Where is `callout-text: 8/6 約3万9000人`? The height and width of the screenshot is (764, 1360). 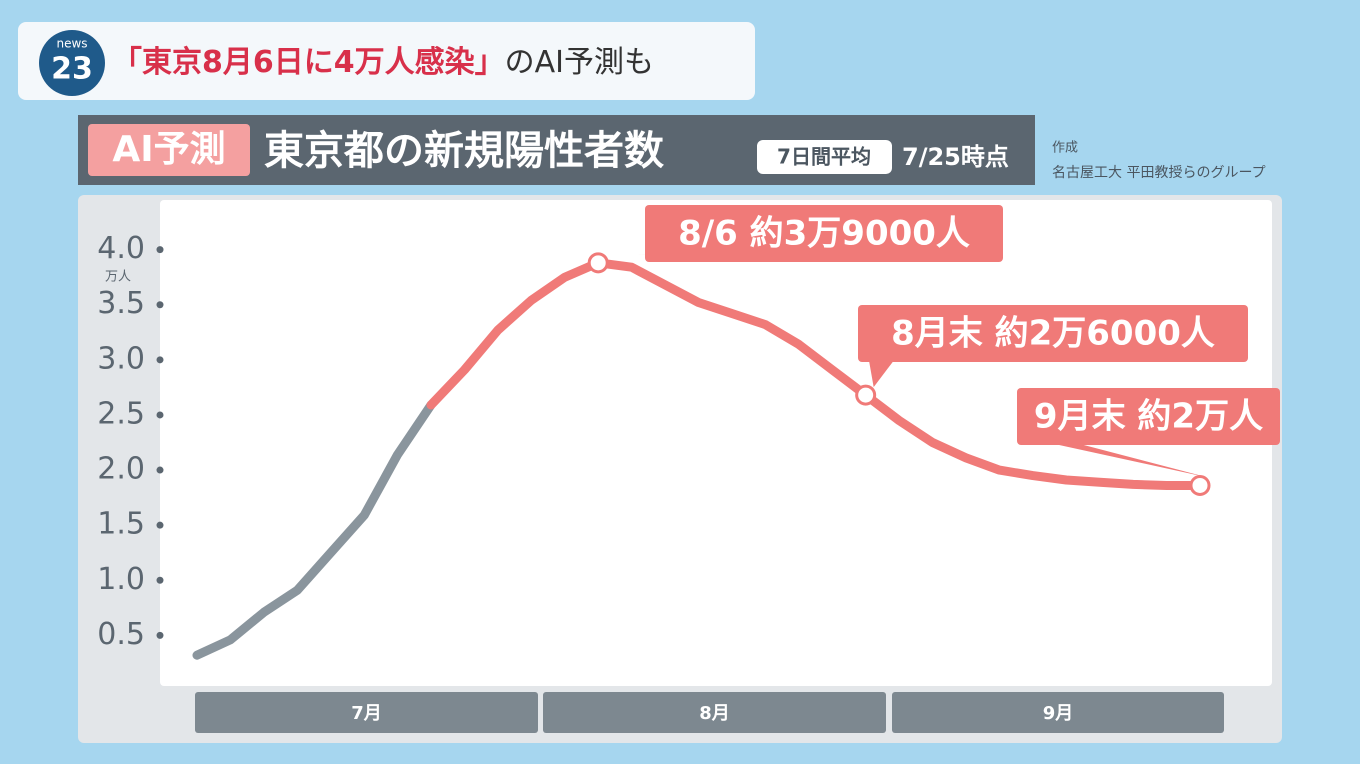 callout-text: 8/6 約3万9000人 is located at coordinates (824, 234).